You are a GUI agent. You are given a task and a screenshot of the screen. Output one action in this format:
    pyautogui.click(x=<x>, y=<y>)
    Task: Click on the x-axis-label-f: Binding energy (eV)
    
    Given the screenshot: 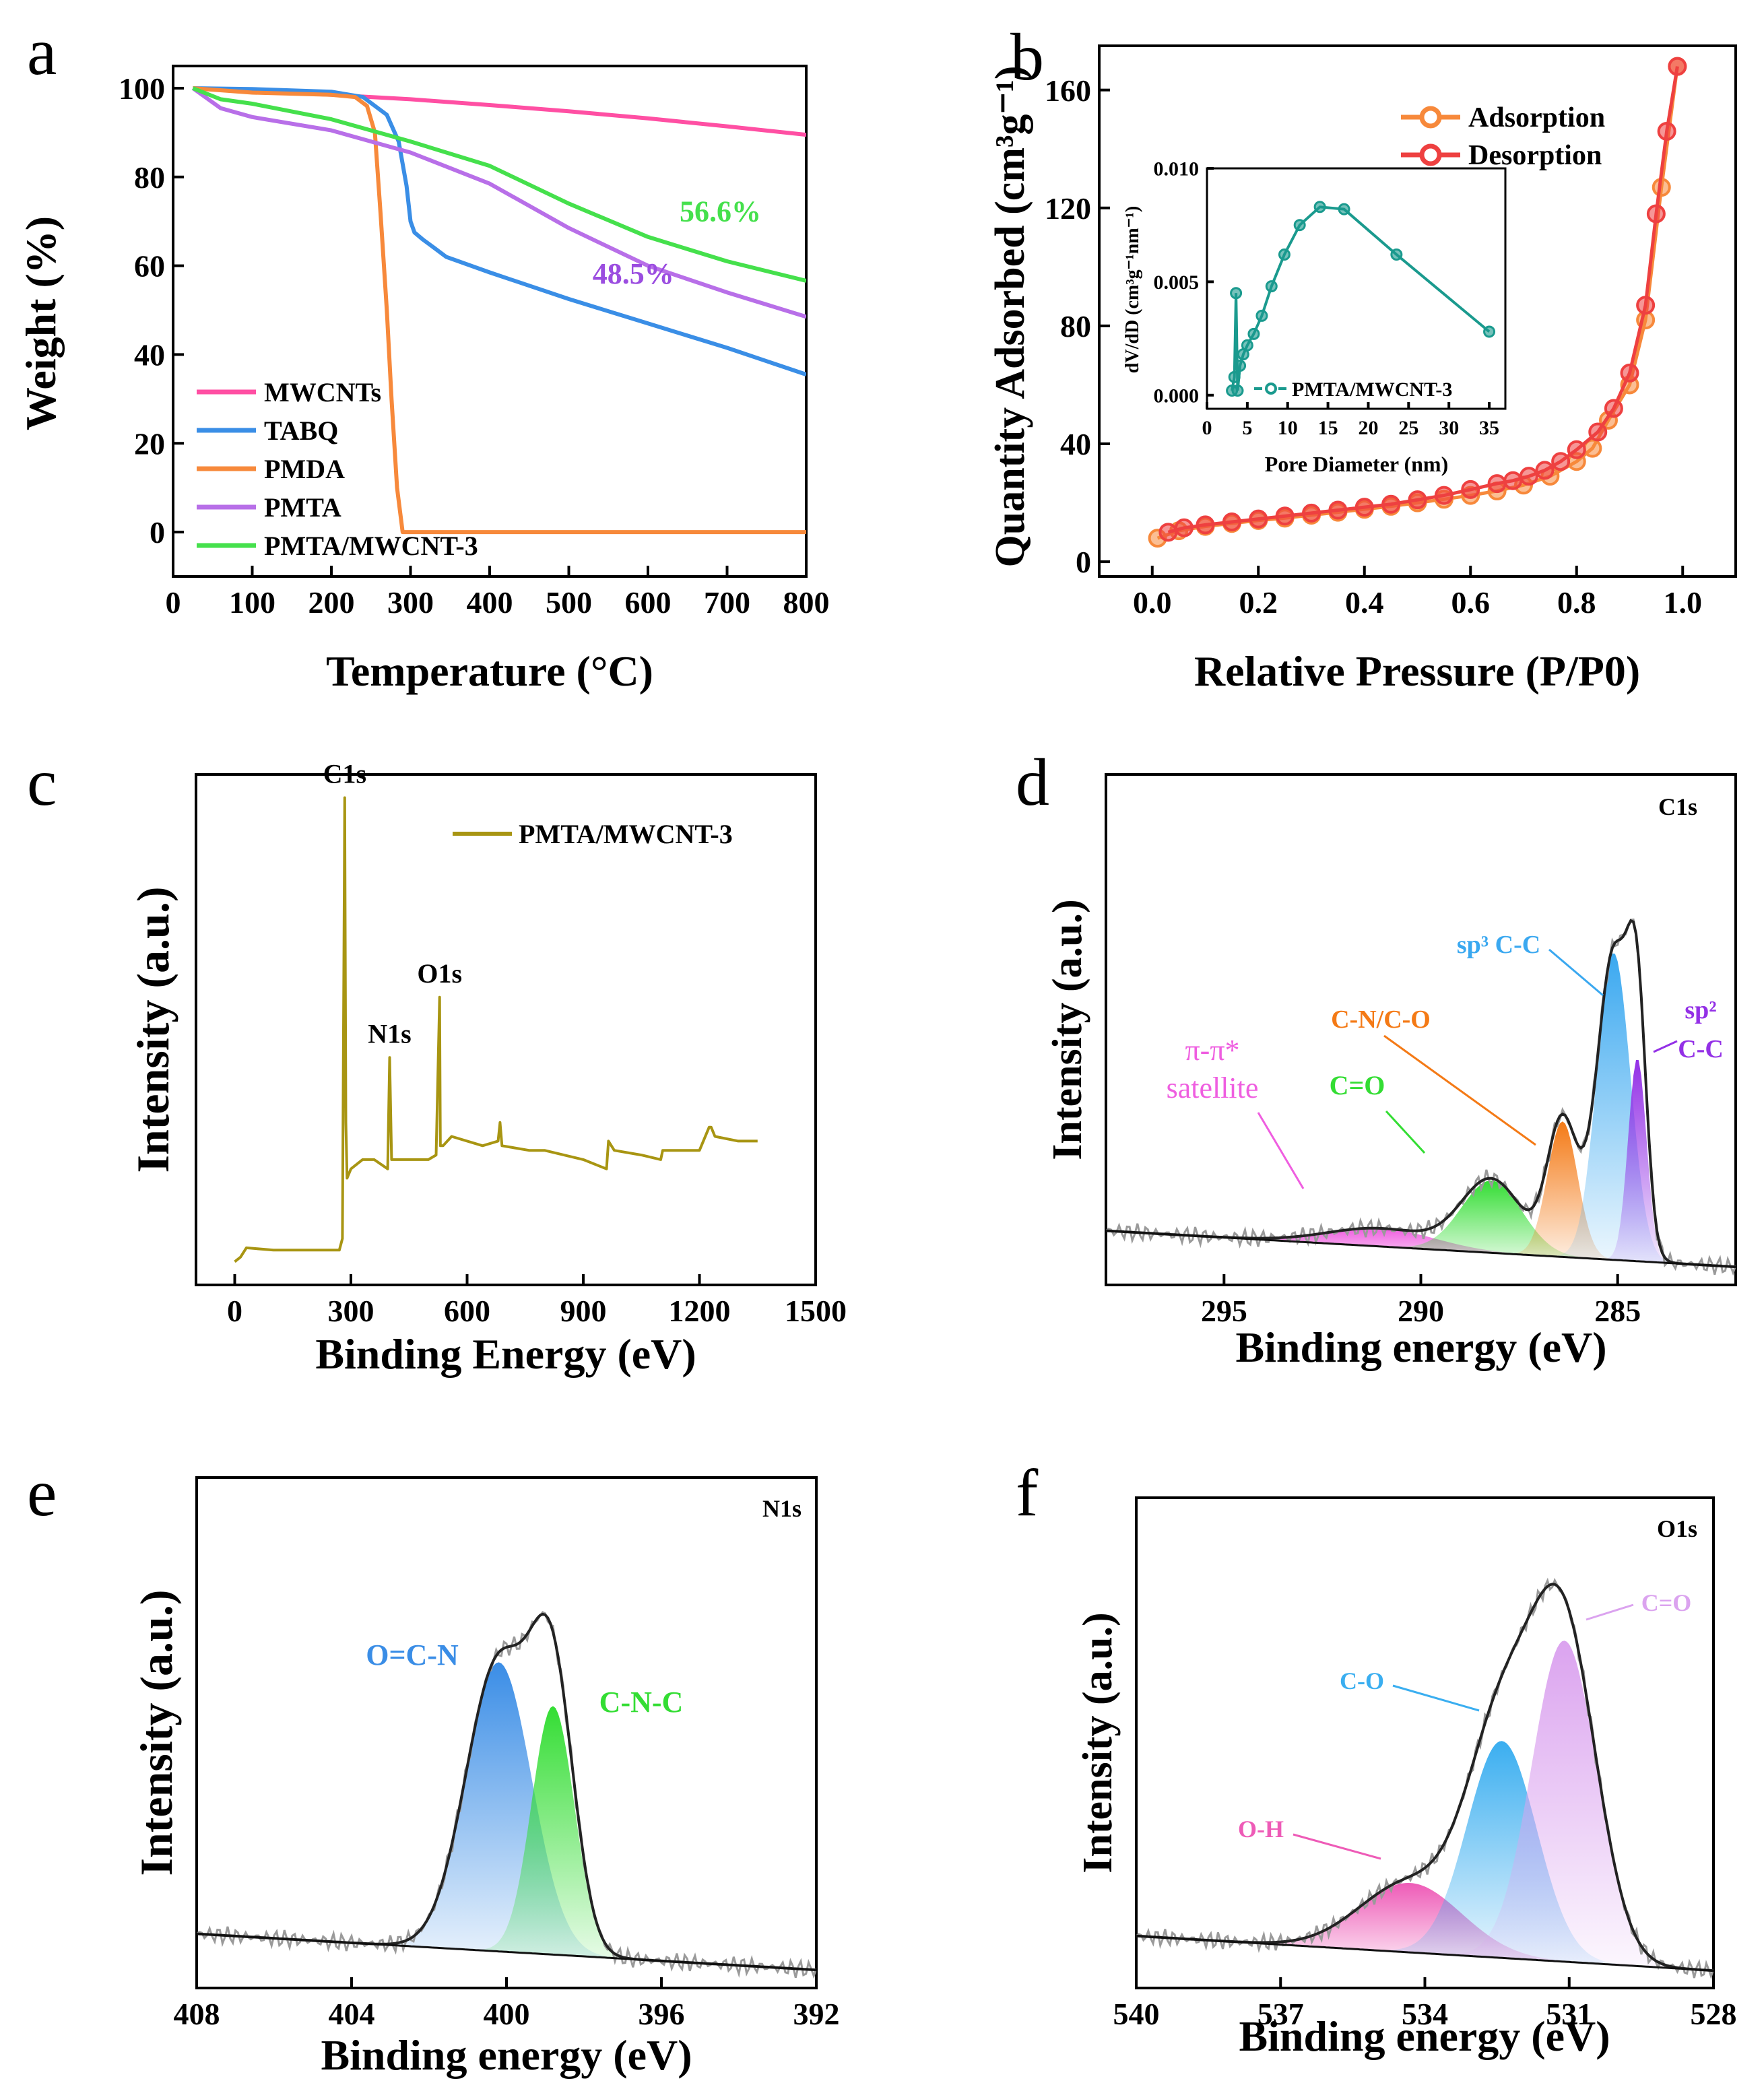 What is the action you would take?
    pyautogui.click(x=1424, y=2036)
    